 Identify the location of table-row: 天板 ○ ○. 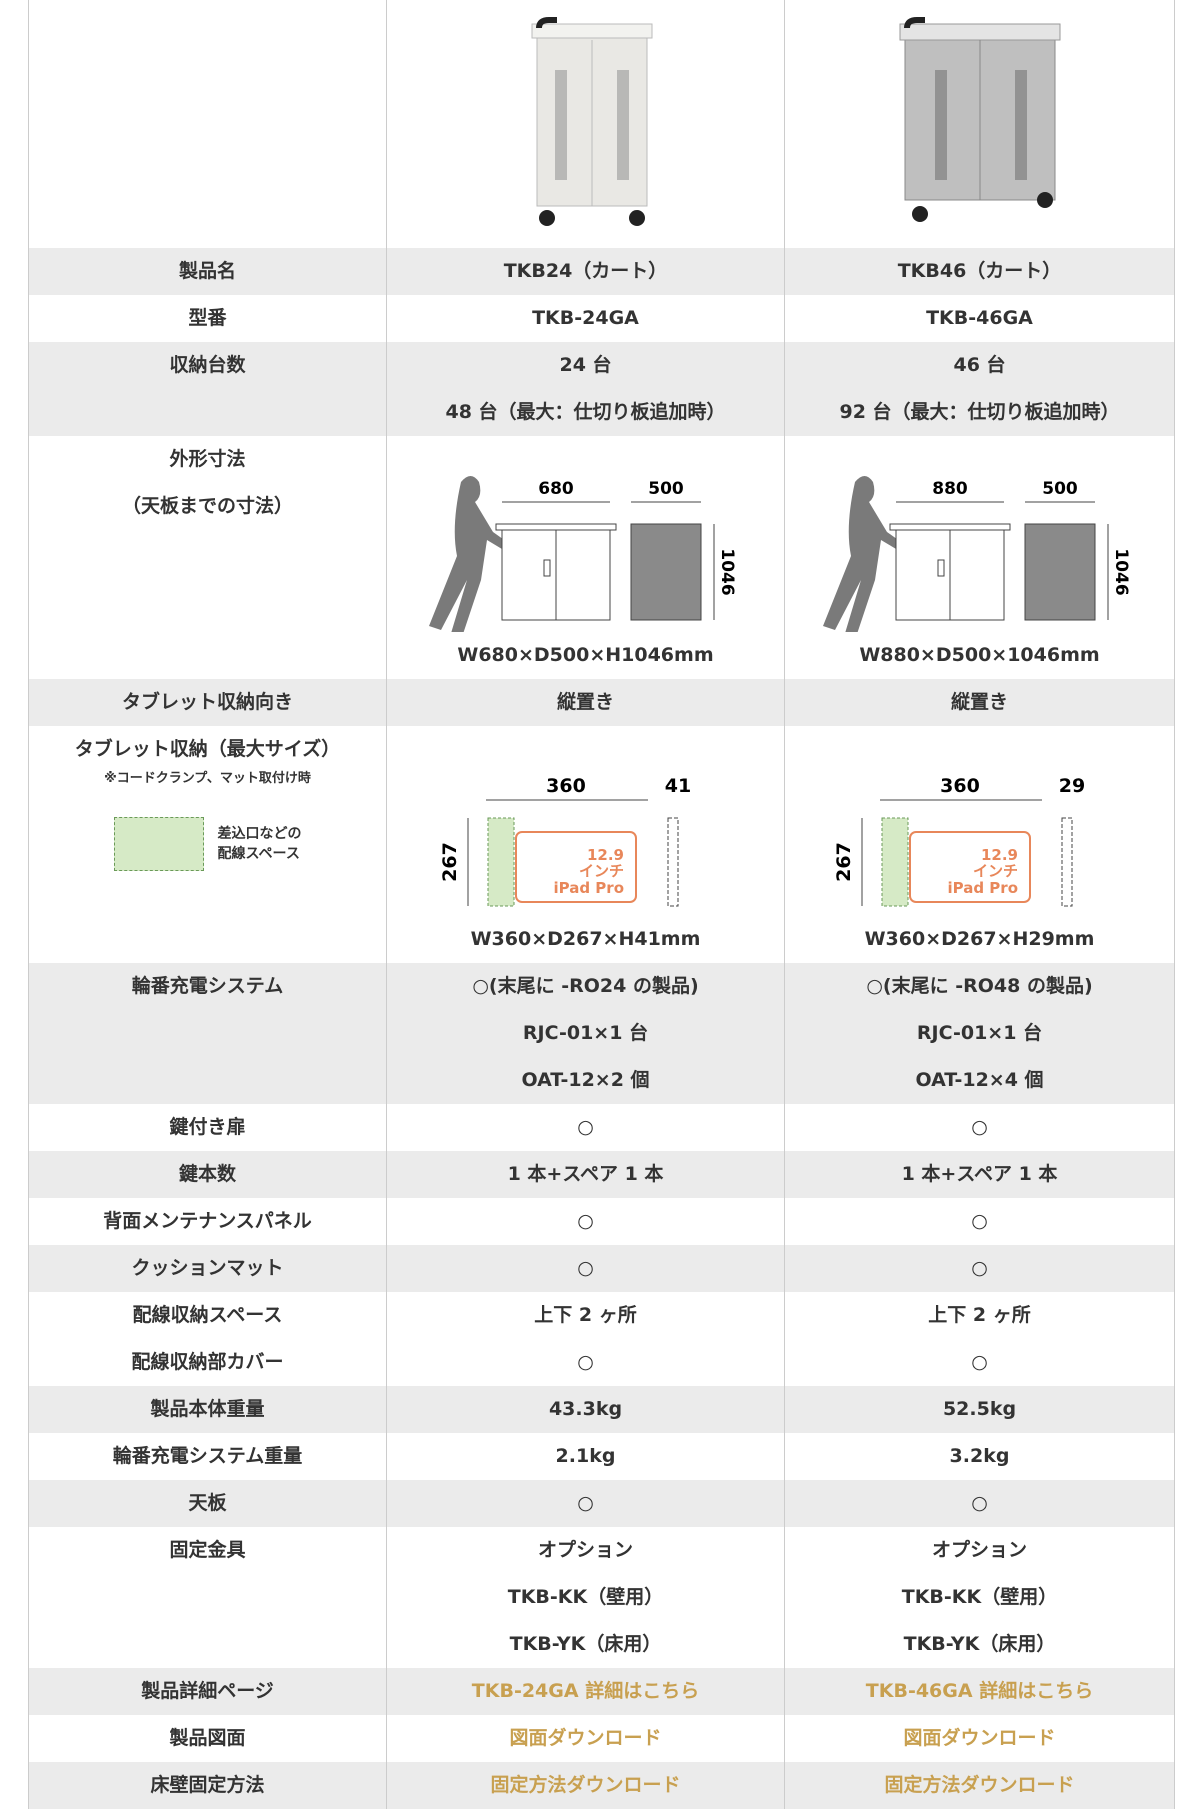
(602, 1503).